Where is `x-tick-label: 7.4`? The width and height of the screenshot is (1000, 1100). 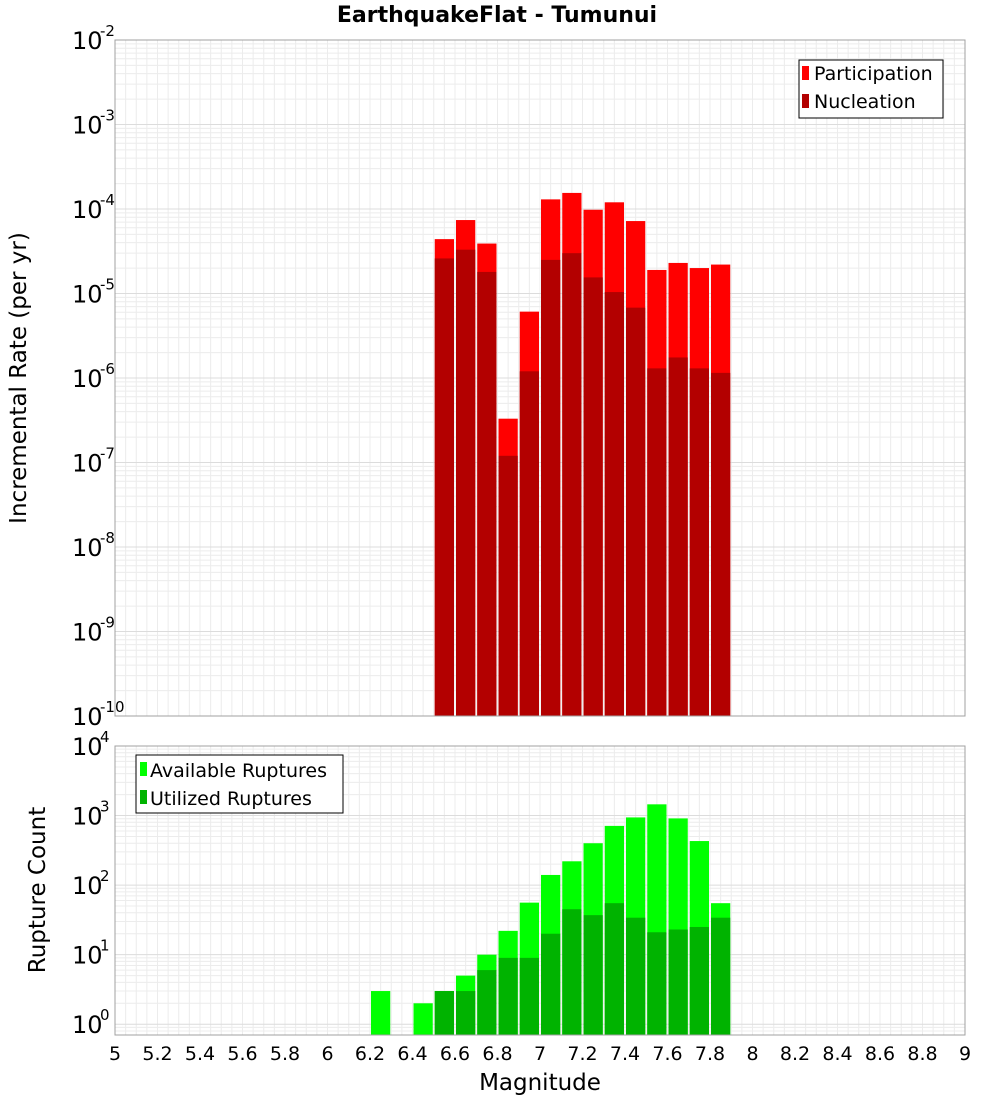 x-tick-label: 7.4 is located at coordinates (625, 1054).